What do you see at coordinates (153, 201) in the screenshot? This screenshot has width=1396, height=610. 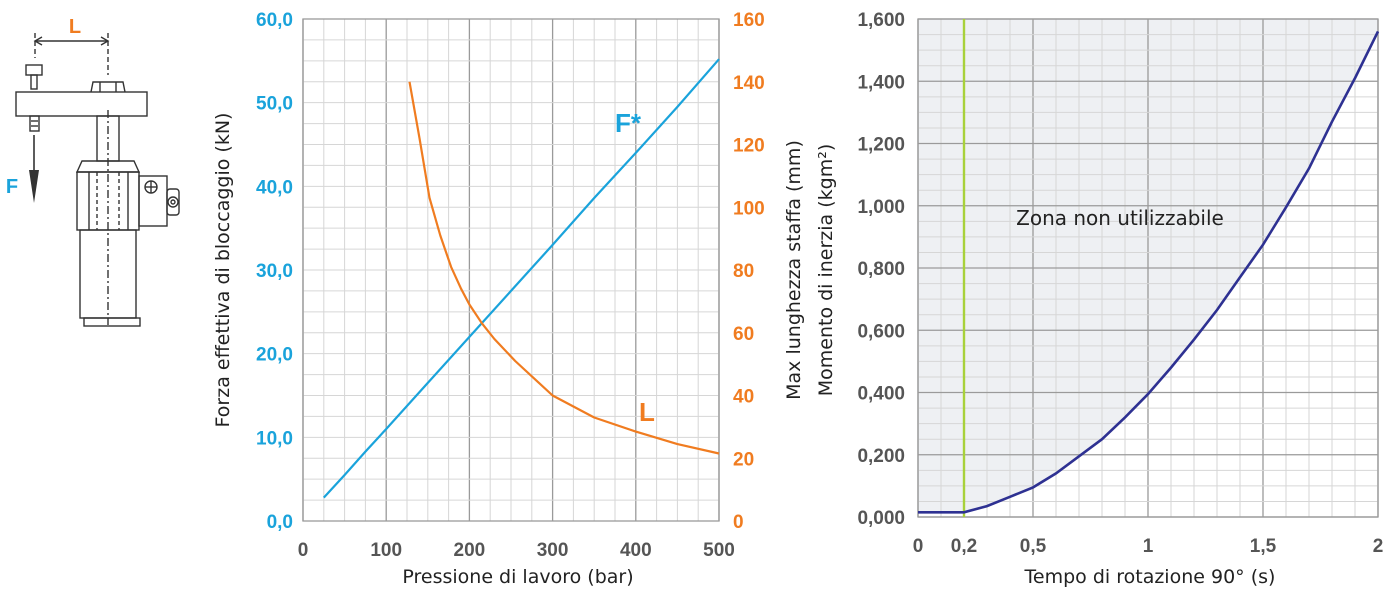 I see `side-block` at bounding box center [153, 201].